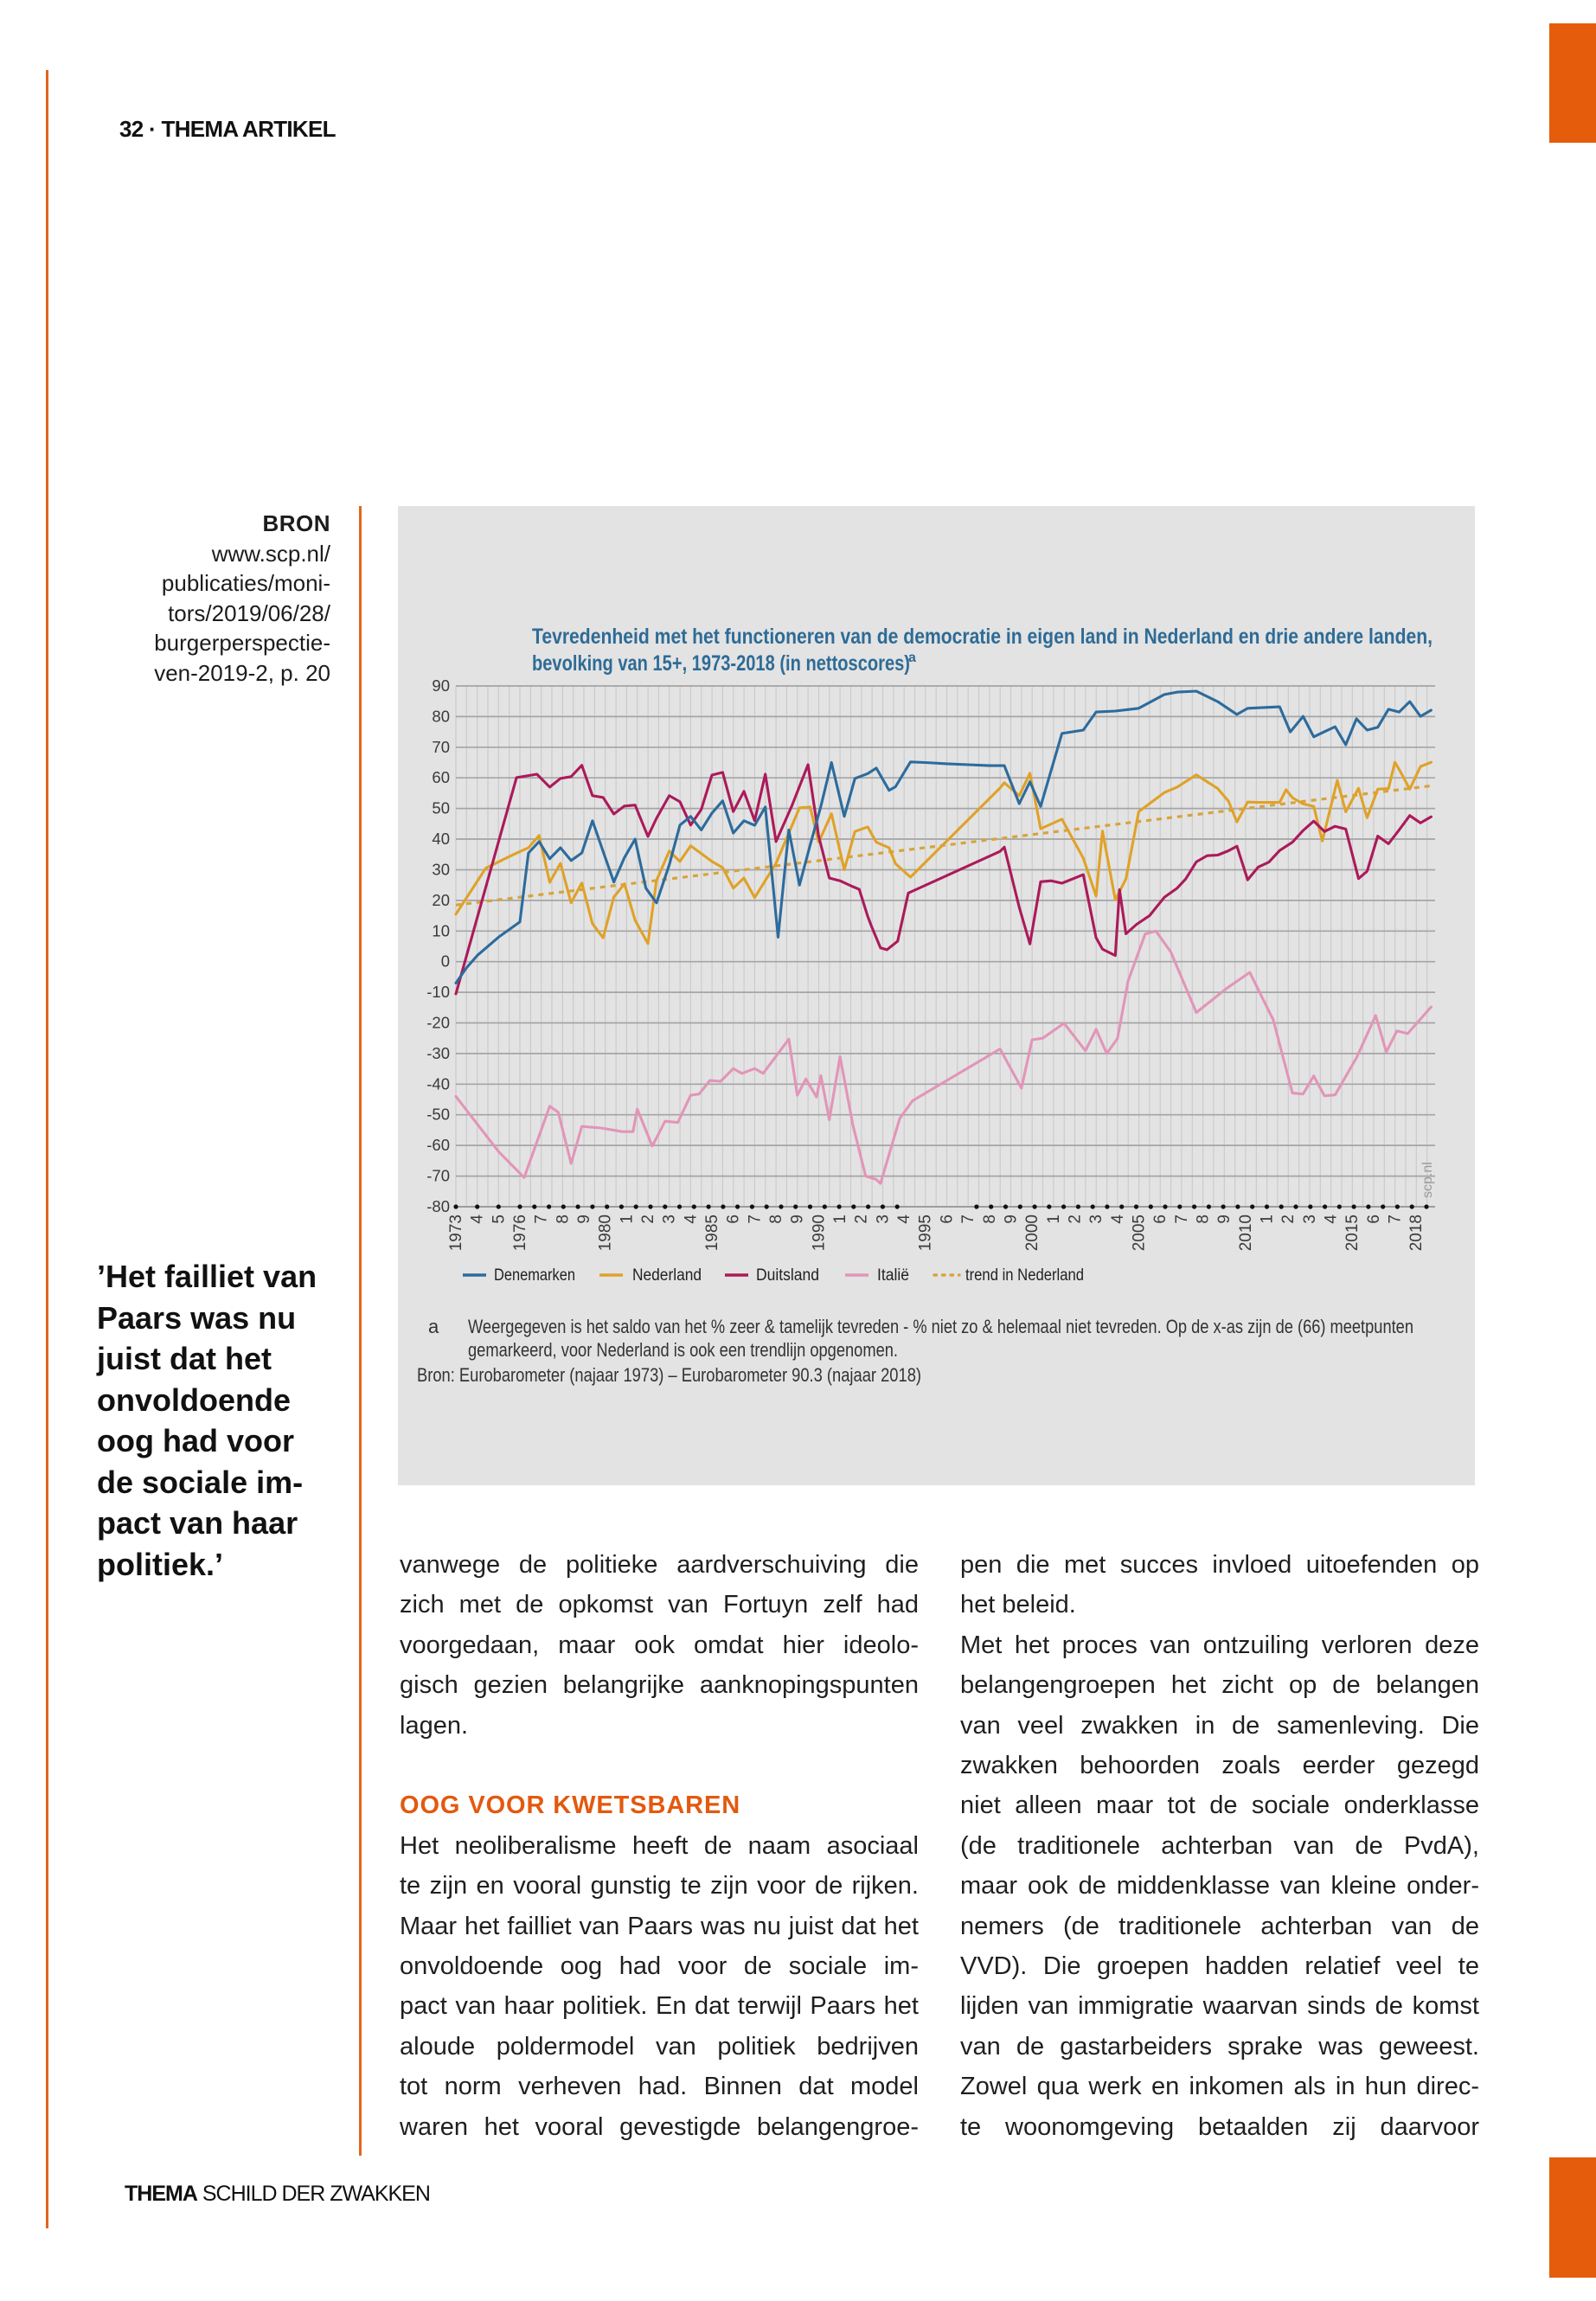 This screenshot has width=1596, height=2301. Describe the element at coordinates (787, 1276) in the screenshot. I see `svg-text: Duitsland` at that location.